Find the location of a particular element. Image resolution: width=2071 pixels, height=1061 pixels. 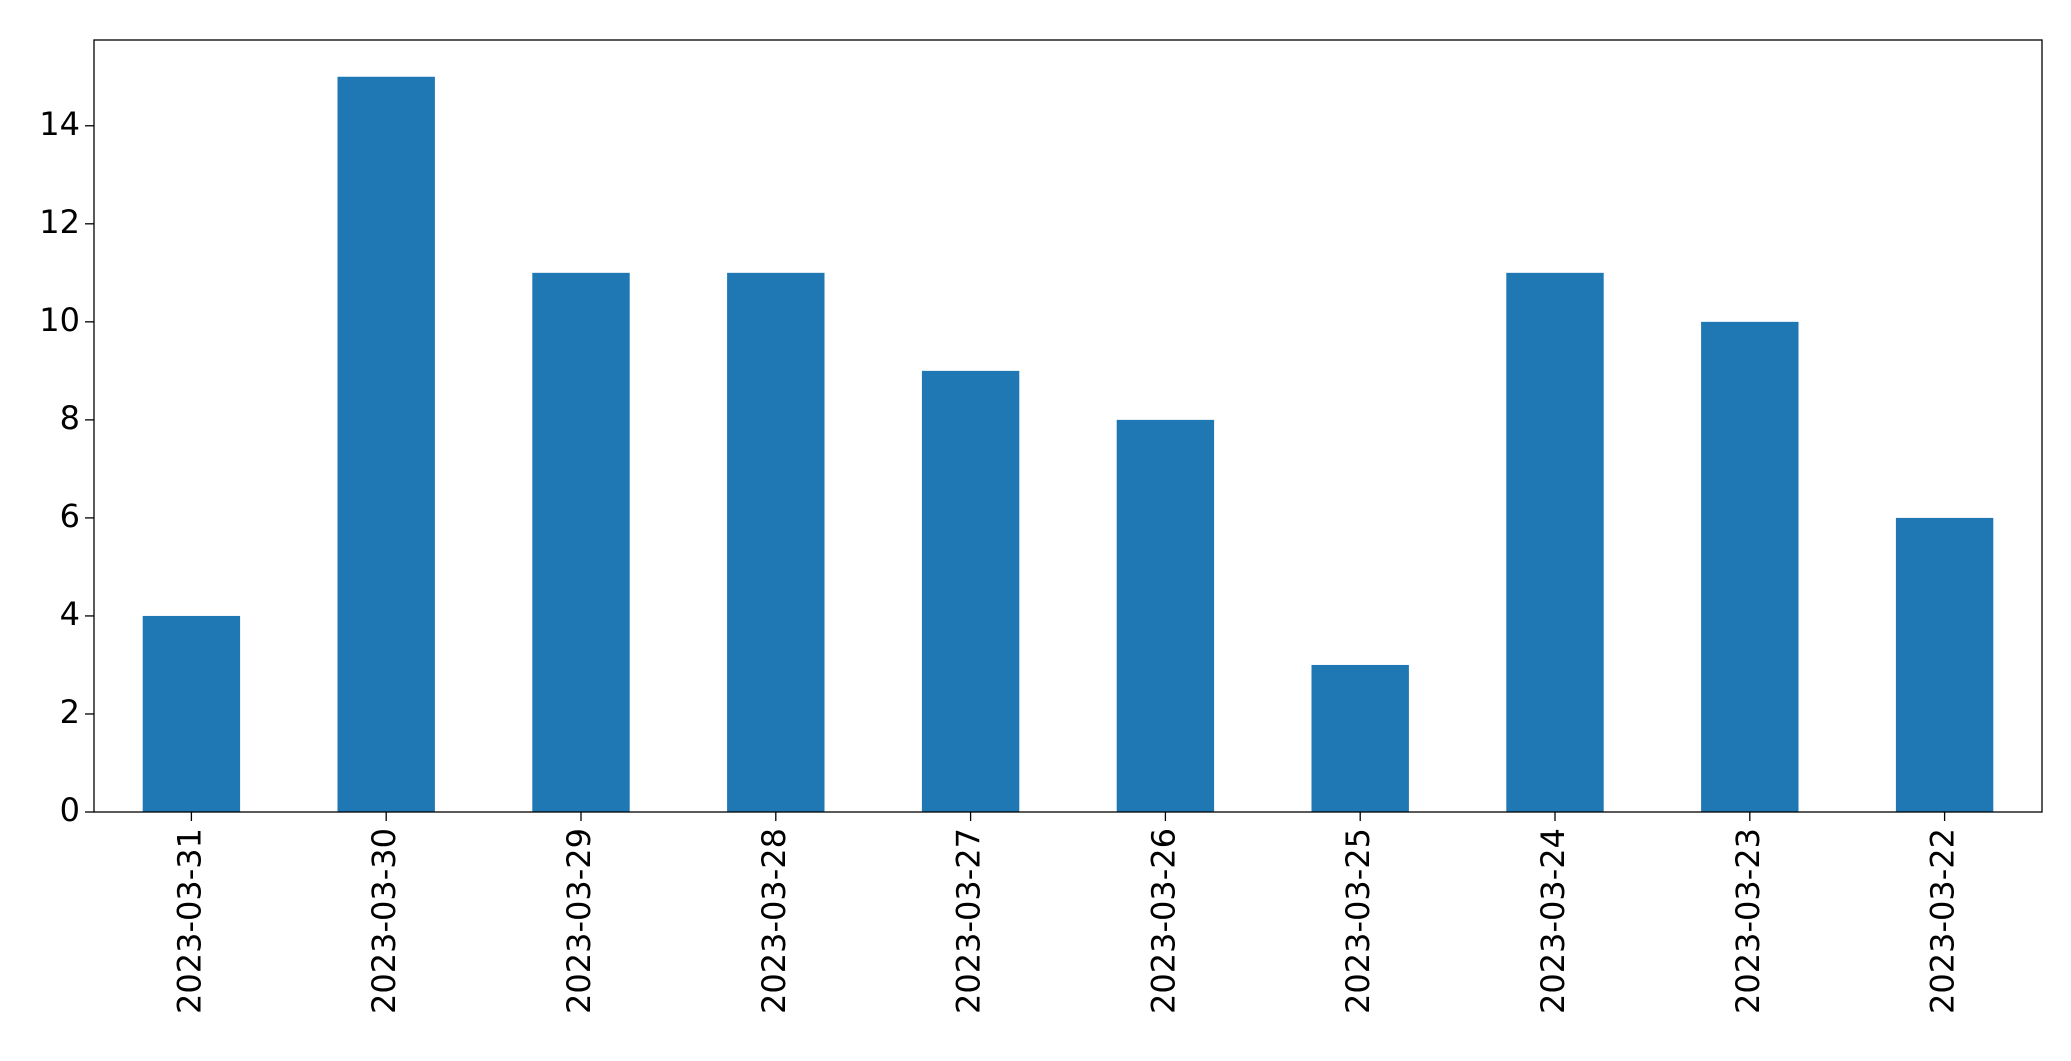

y-tick-label: 12 is located at coordinates (59, 222).